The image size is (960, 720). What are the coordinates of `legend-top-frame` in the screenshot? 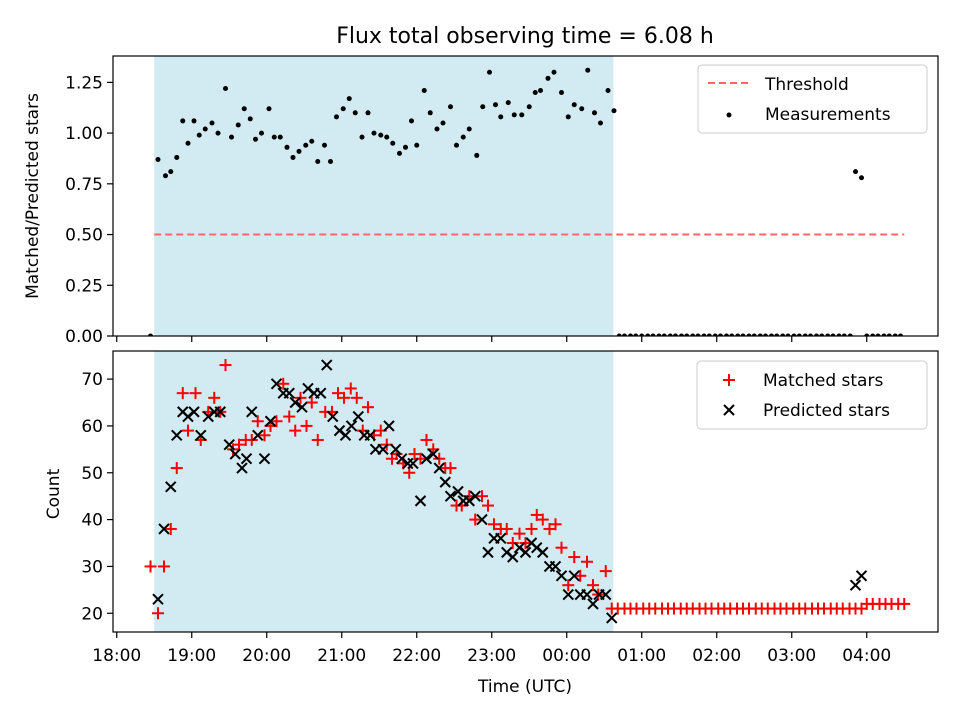 It's located at (812, 99).